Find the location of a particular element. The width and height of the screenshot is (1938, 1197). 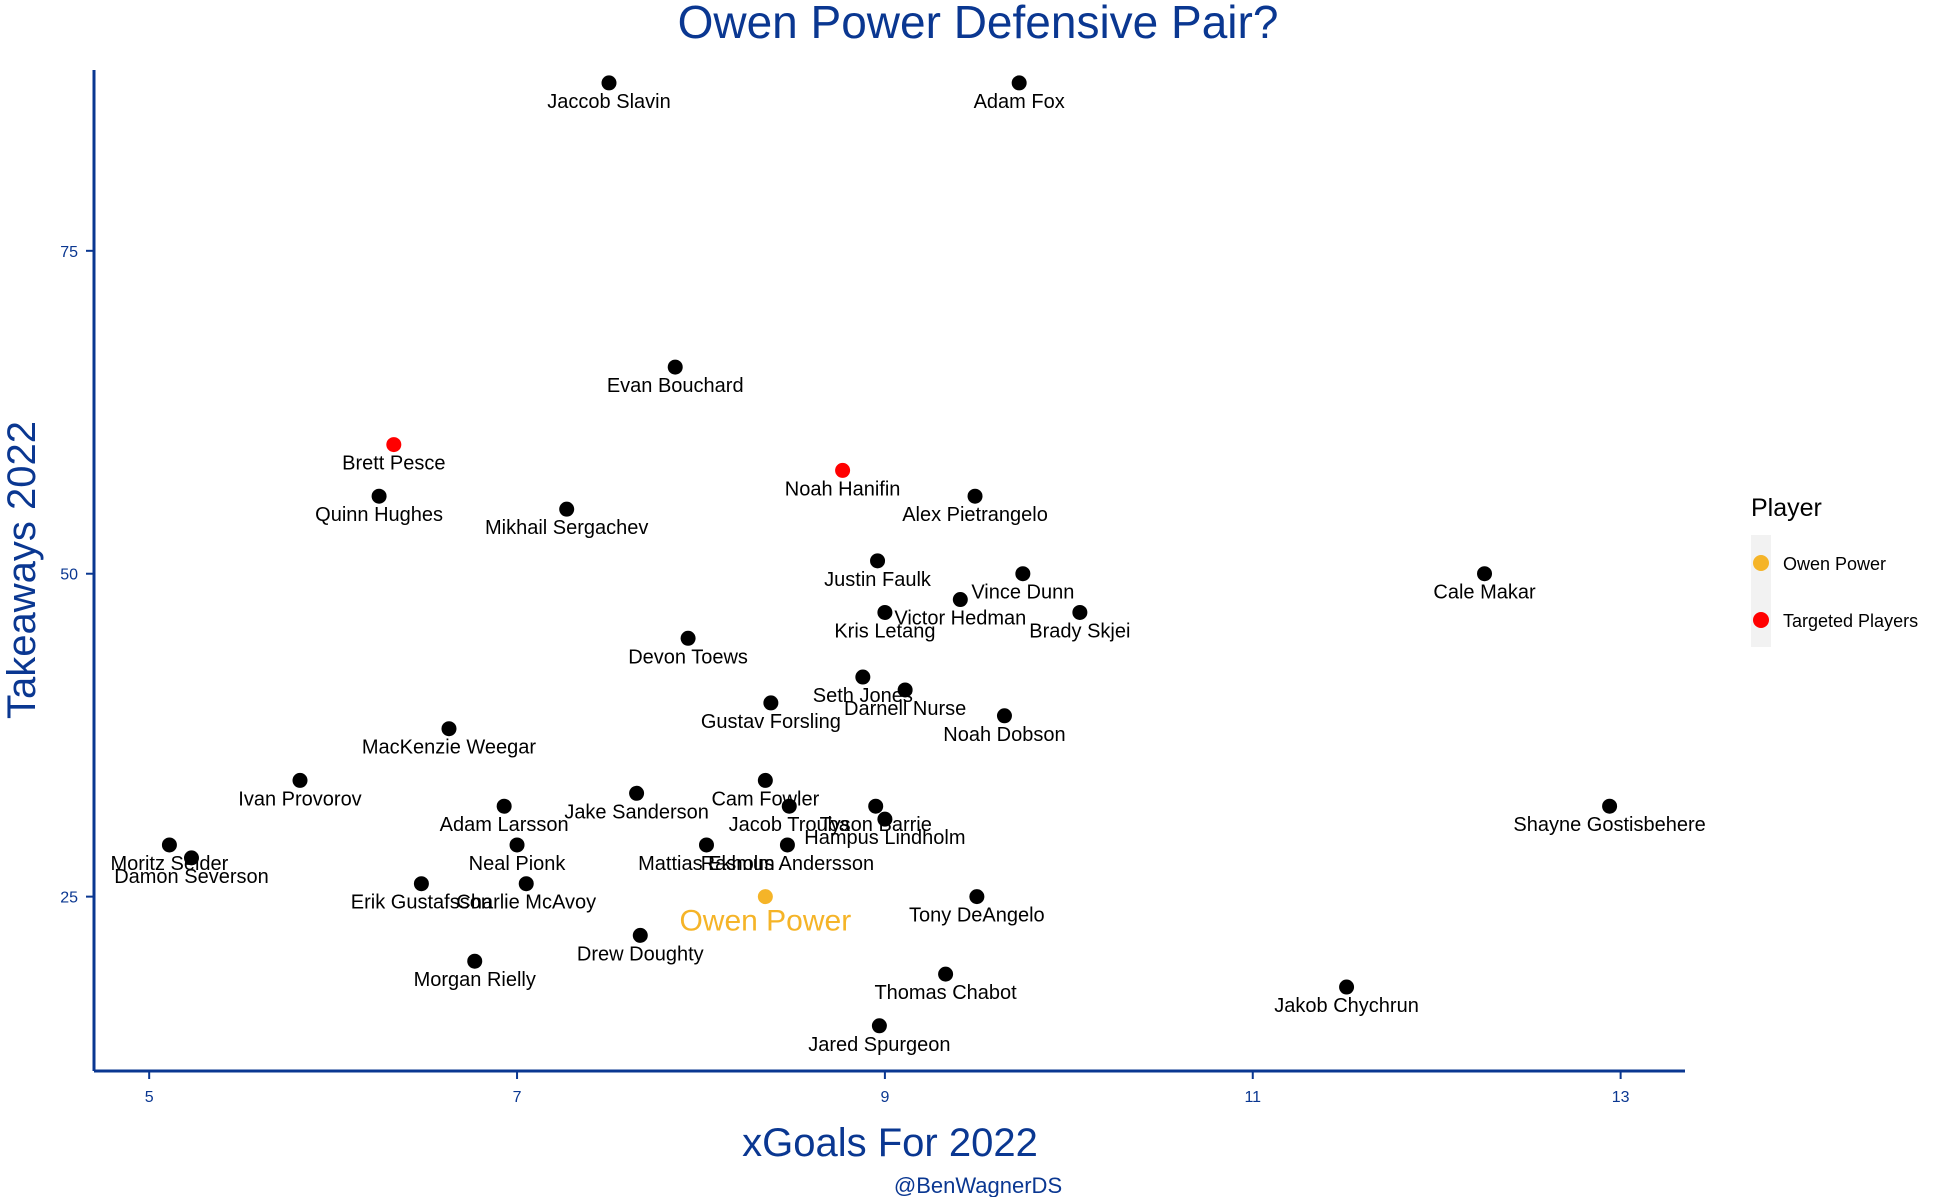

label-jared-spurgeon: Jared Spurgeon is located at coordinates (879, 1045).